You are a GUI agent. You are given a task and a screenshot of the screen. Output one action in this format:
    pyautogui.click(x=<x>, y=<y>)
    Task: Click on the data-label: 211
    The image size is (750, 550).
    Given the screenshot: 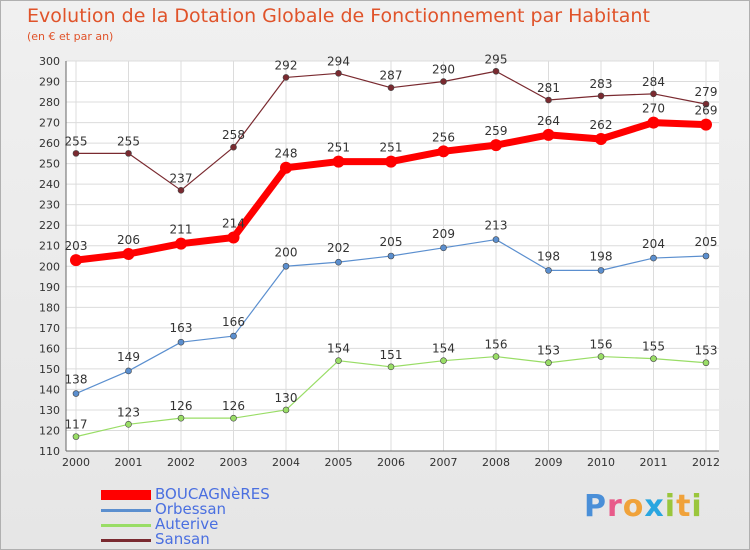 What is the action you would take?
    pyautogui.click(x=181, y=230)
    